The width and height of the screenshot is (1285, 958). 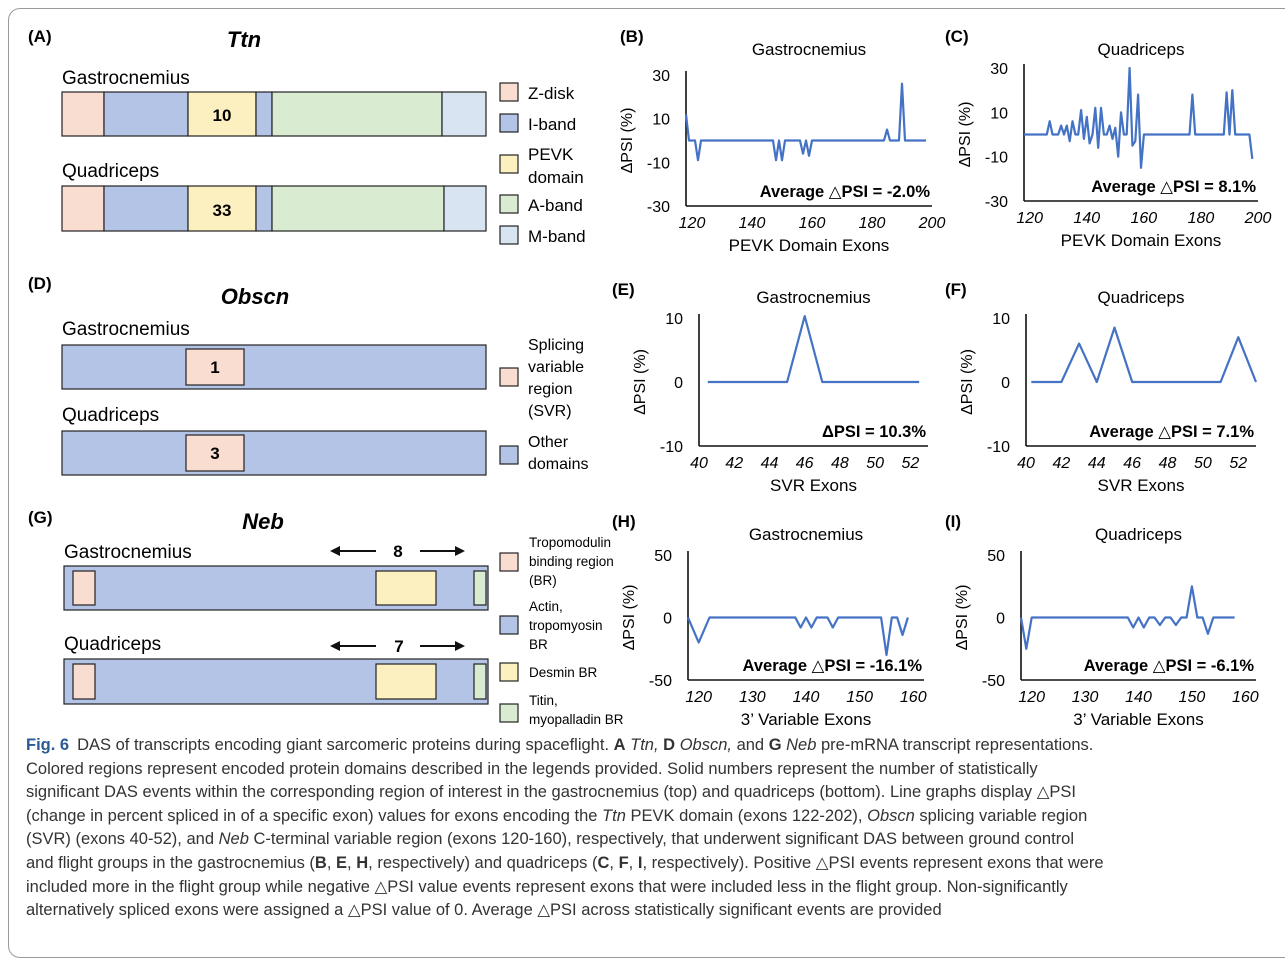 What do you see at coordinates (993, 681) in the screenshot?
I see `y-tick-label: -50` at bounding box center [993, 681].